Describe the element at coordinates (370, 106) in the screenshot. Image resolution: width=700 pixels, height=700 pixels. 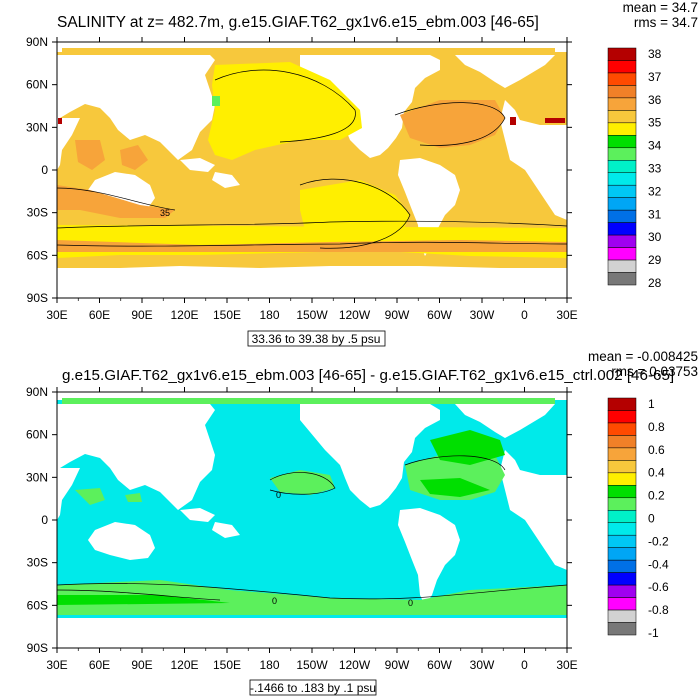
I see `p1-north-america` at that location.